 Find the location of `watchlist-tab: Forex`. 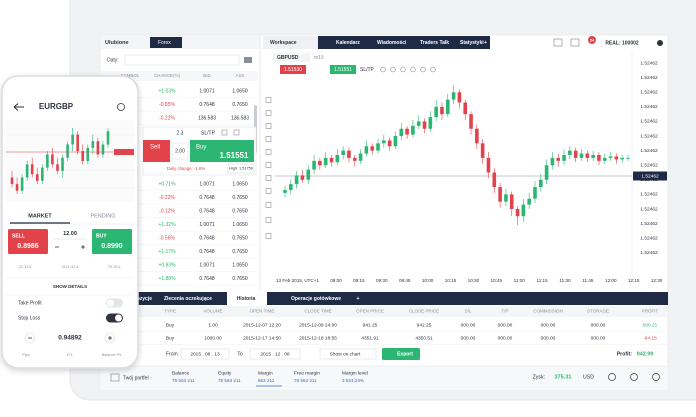

watchlist-tab: Forex is located at coordinates (164, 43).